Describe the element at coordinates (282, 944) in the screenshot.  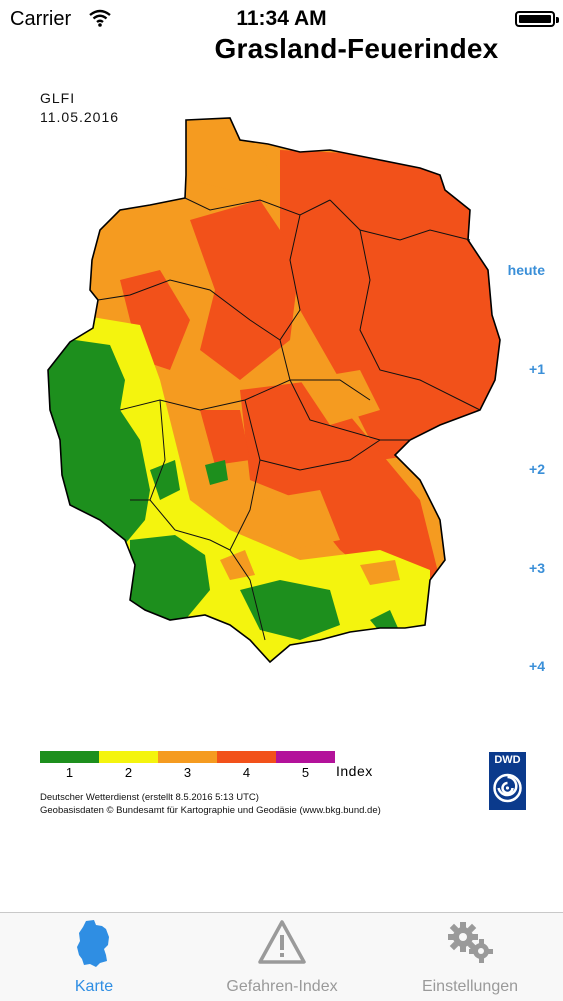
I see `warning-triangle-icon` at that location.